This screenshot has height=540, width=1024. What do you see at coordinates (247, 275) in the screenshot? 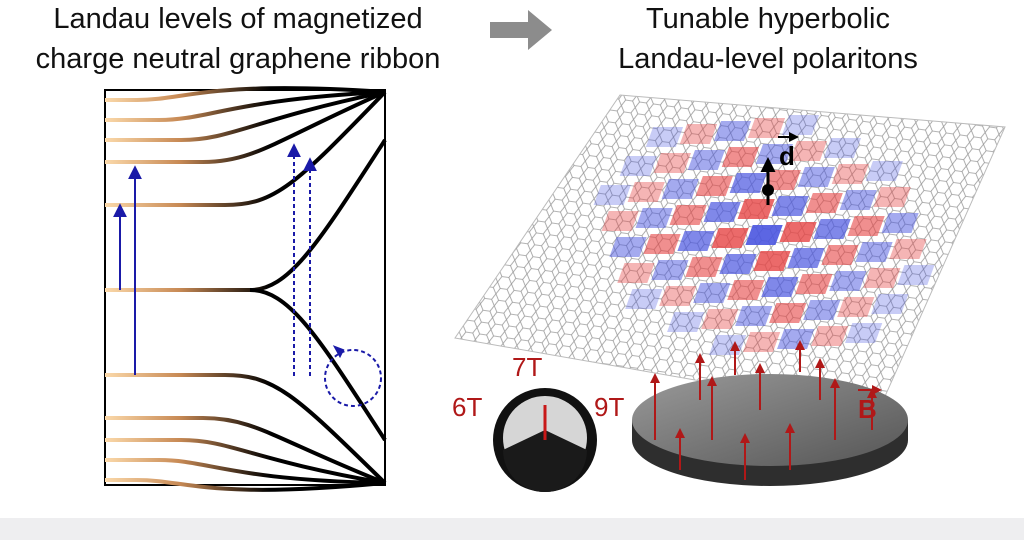
I see `transitions` at bounding box center [247, 275].